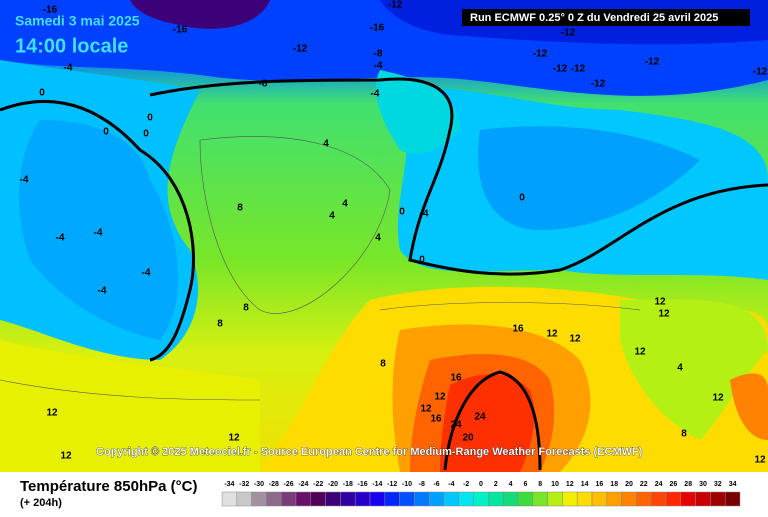 This screenshot has width=768, height=517. I want to click on scale-label: 12, so click(570, 484).